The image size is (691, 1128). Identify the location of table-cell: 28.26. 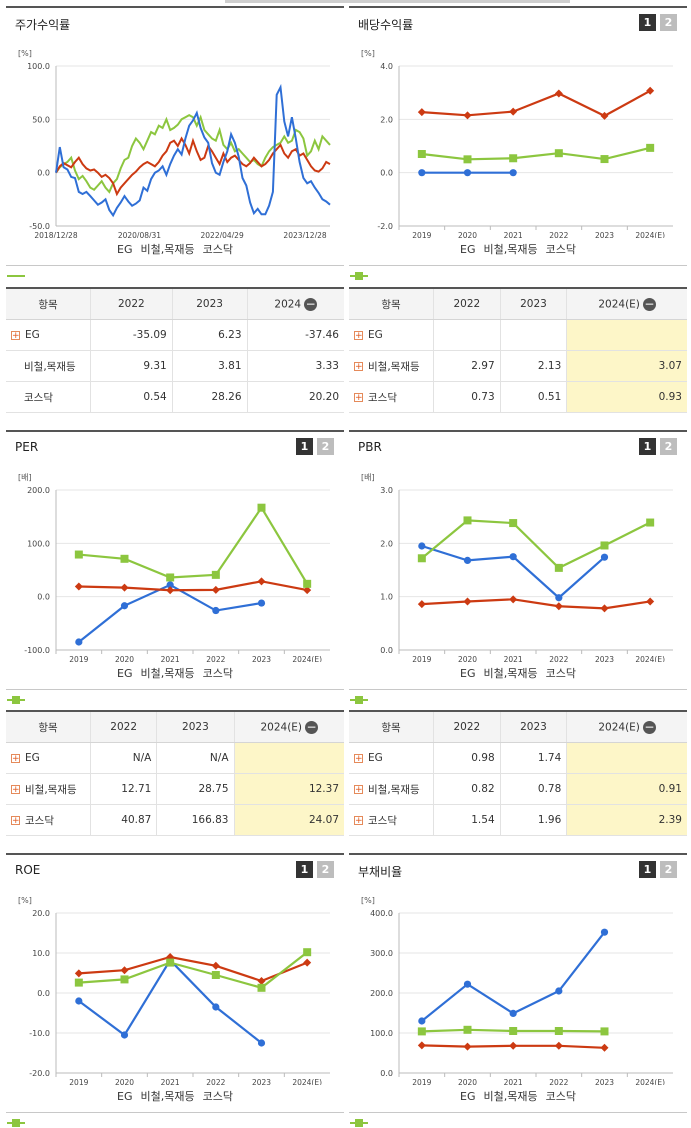
(209, 397).